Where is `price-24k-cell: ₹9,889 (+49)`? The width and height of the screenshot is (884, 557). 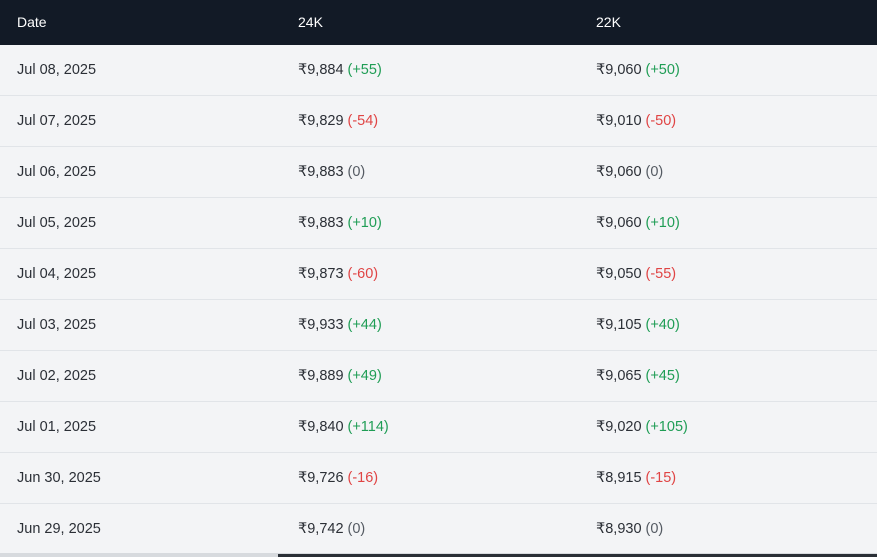
price-24k-cell: ₹9,889 (+49) is located at coordinates (340, 376).